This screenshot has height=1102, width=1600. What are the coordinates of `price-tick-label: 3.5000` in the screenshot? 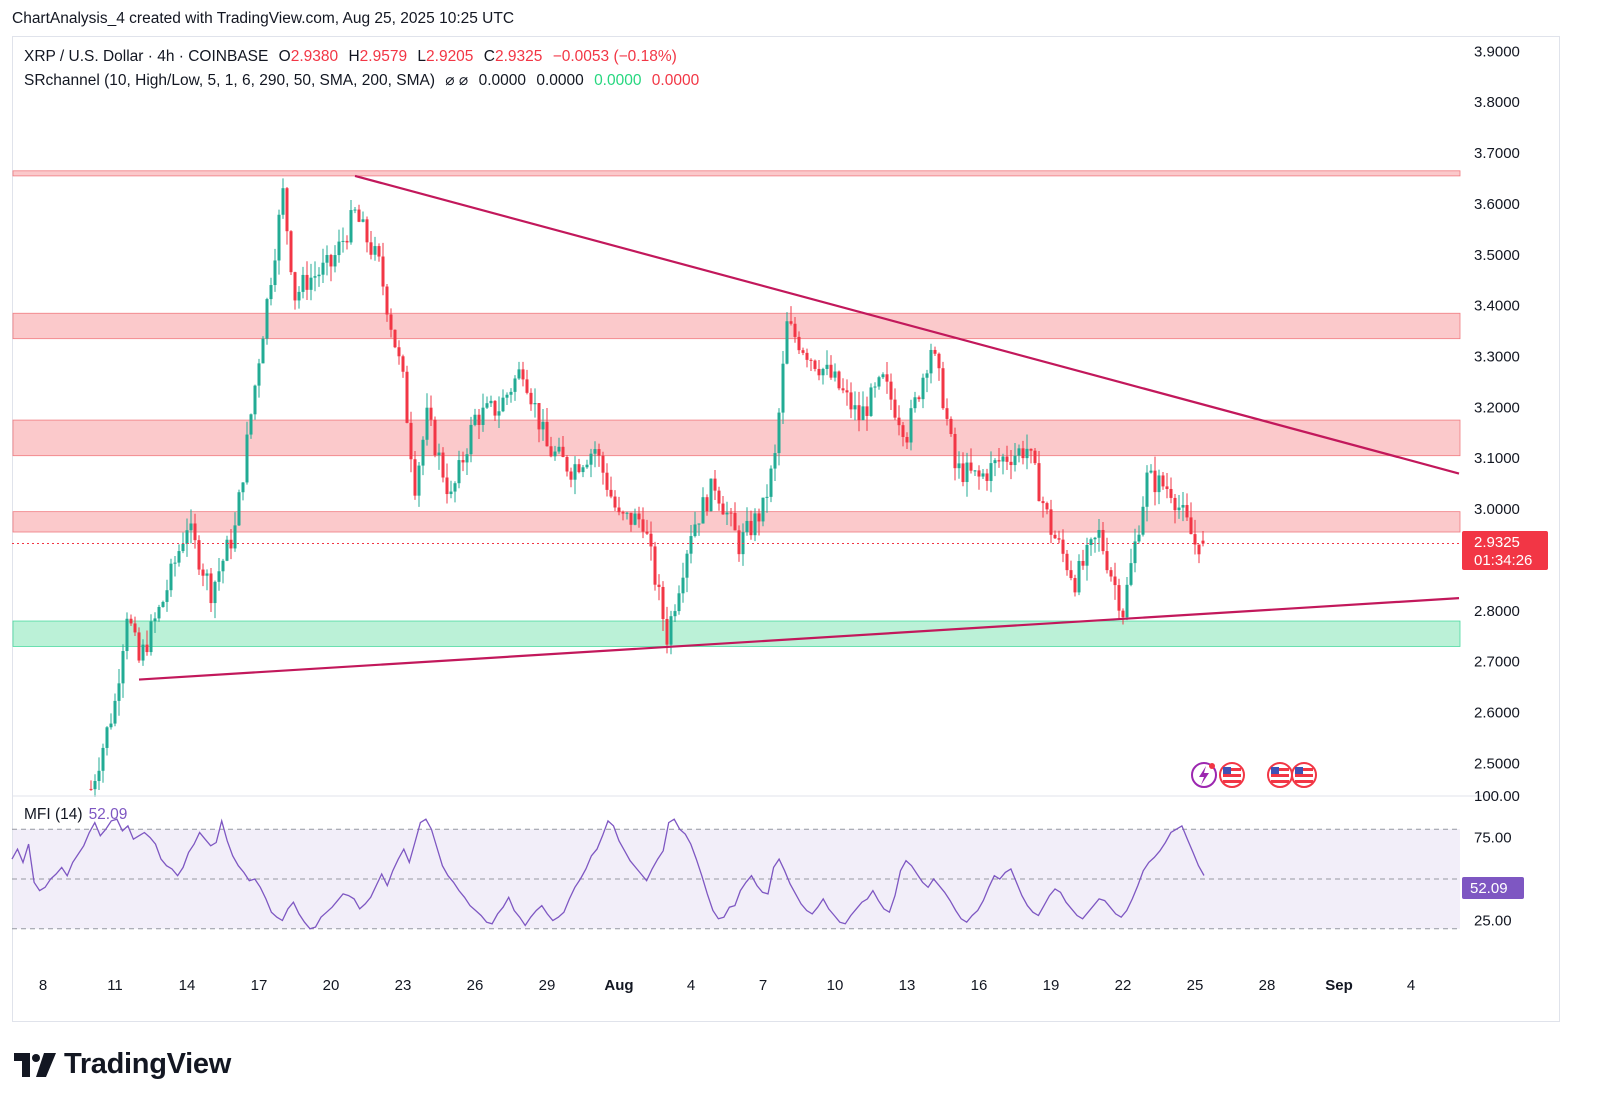 It's located at (1497, 255).